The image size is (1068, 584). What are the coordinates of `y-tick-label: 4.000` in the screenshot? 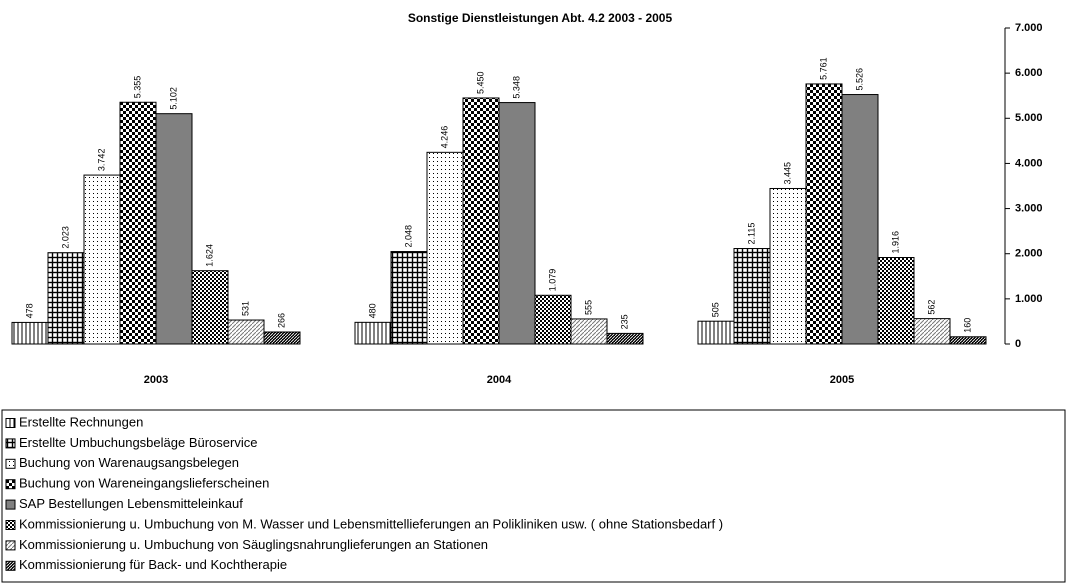 It's located at (1029, 163).